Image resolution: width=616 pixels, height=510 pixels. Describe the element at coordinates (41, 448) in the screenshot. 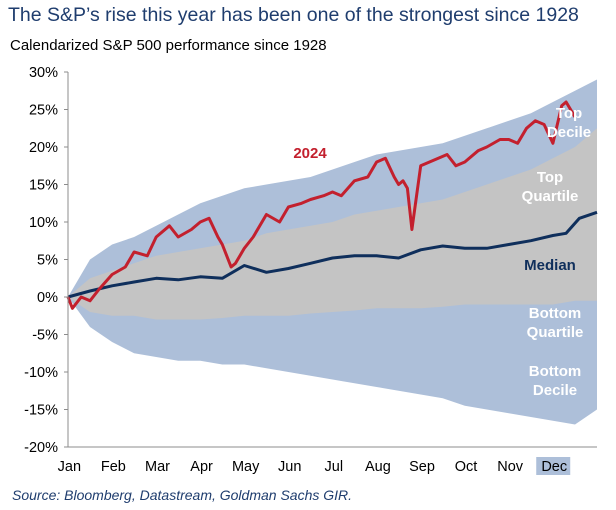

I see `y-tick-label: -20%` at that location.